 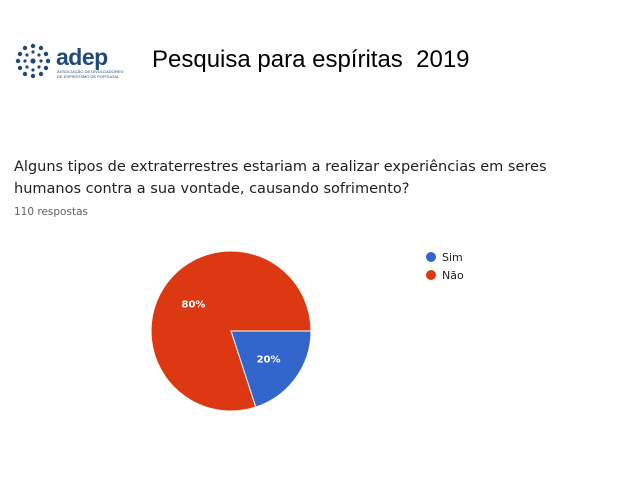 I want to click on pie-label-sim: 20%, so click(x=269, y=359).